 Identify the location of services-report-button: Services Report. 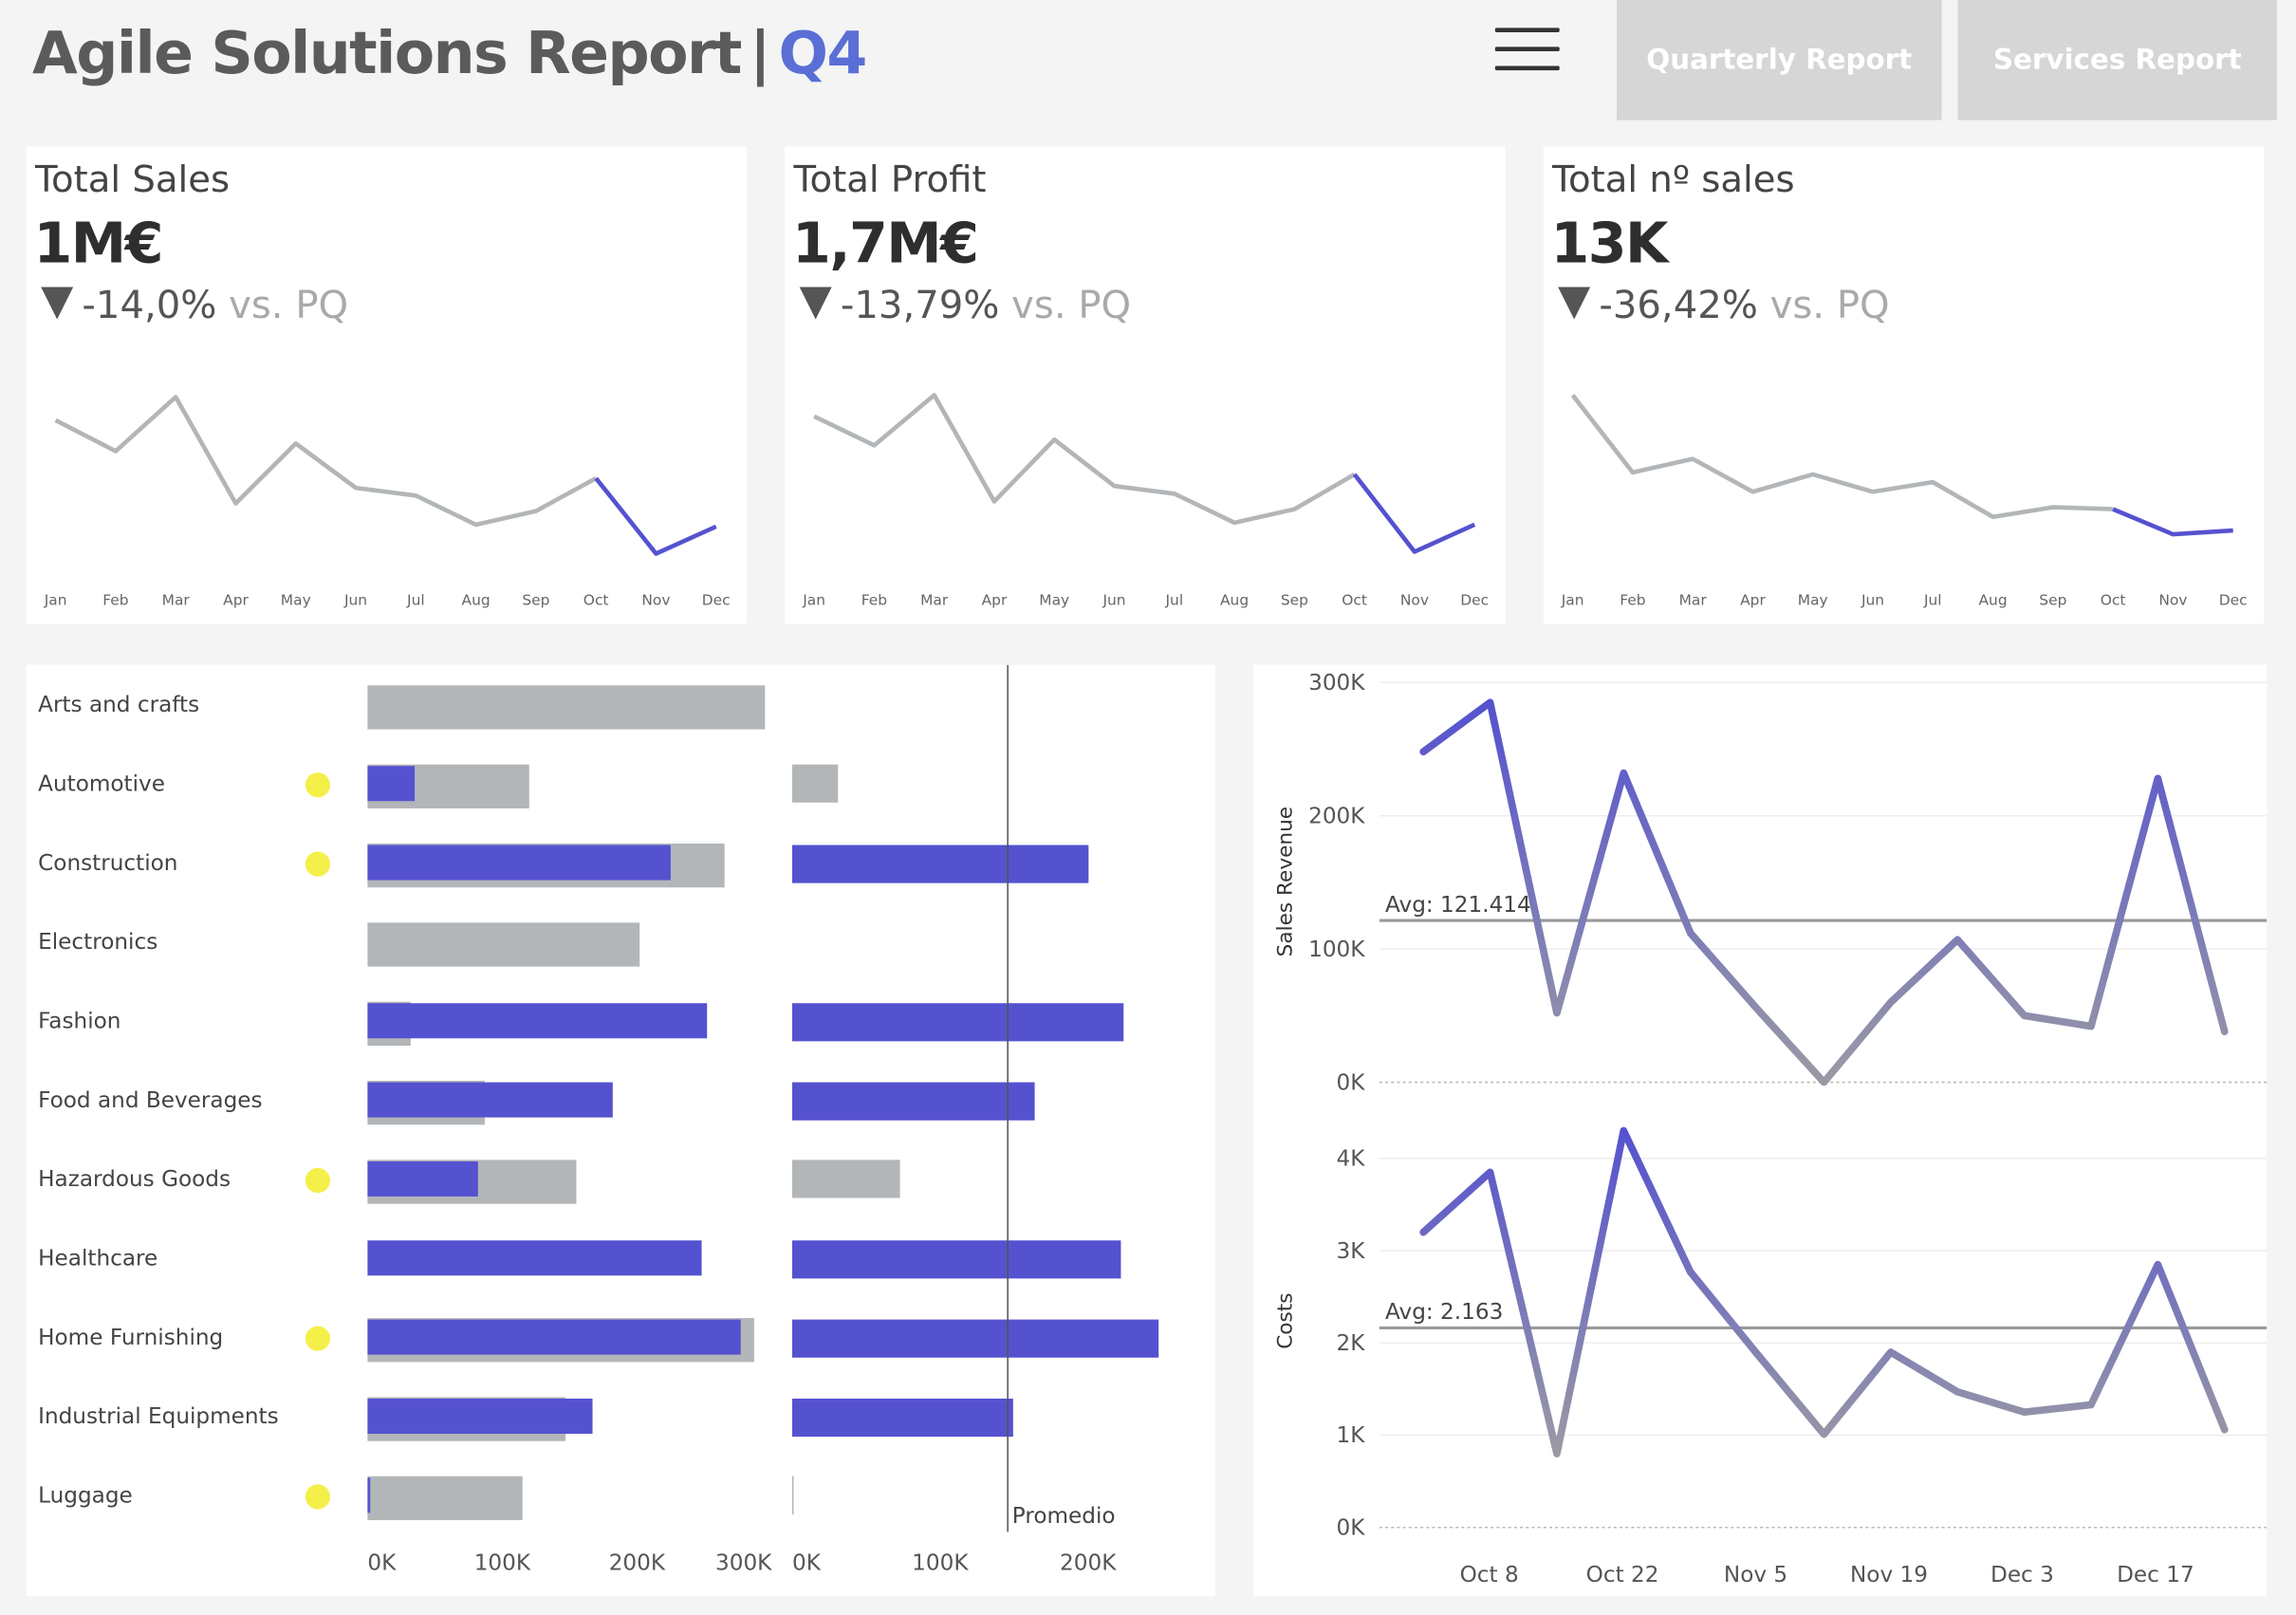
(2117, 61).